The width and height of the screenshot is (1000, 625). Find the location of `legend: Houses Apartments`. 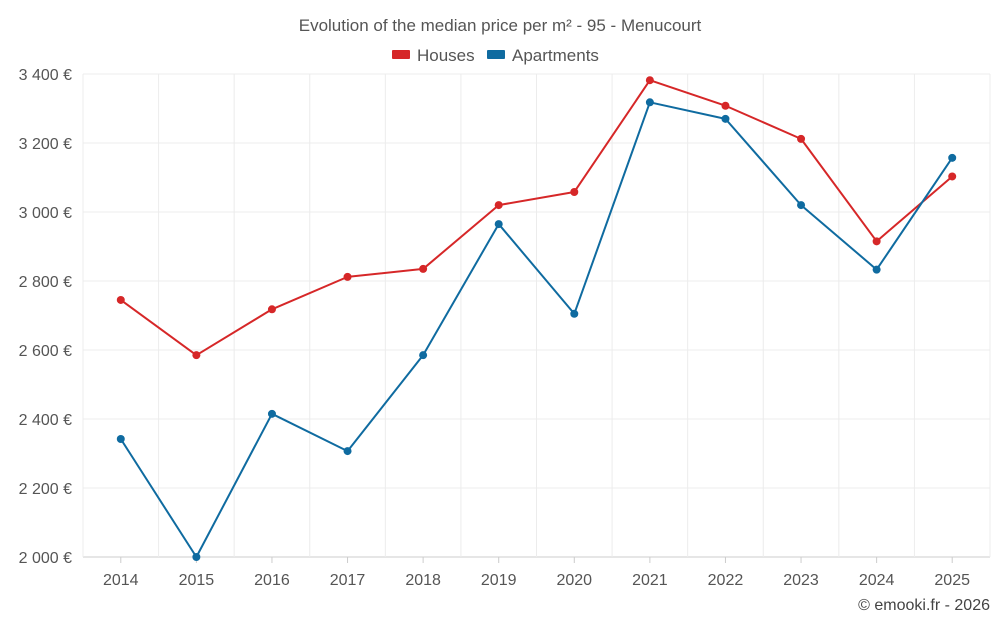

legend: Houses Apartments is located at coordinates (495, 55).